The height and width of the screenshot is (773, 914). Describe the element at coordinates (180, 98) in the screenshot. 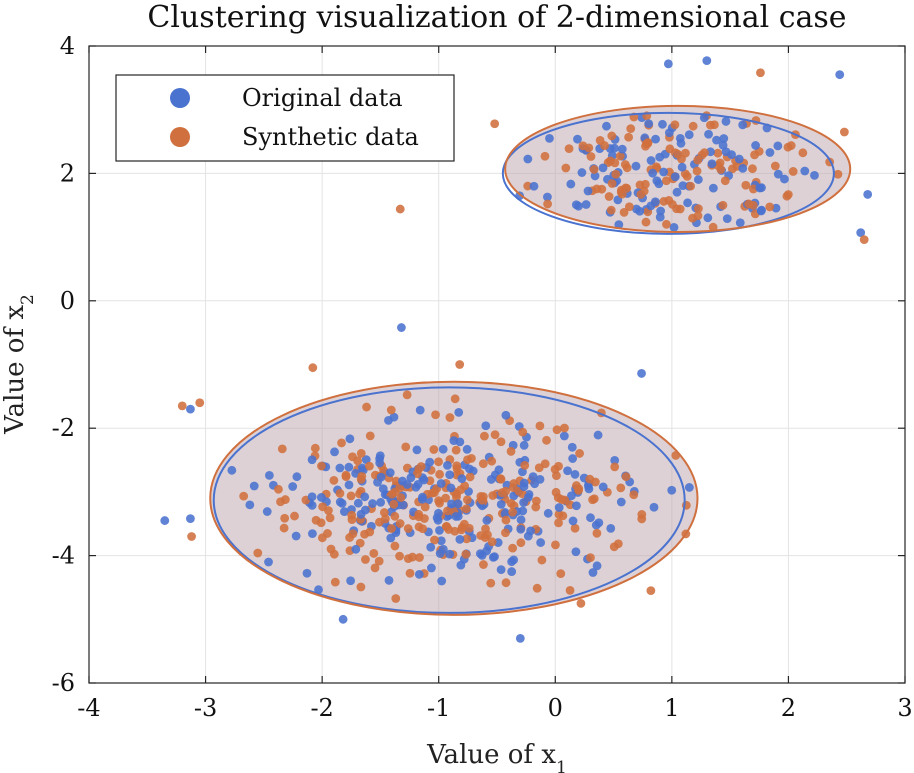

I see `legend-marker-original` at that location.